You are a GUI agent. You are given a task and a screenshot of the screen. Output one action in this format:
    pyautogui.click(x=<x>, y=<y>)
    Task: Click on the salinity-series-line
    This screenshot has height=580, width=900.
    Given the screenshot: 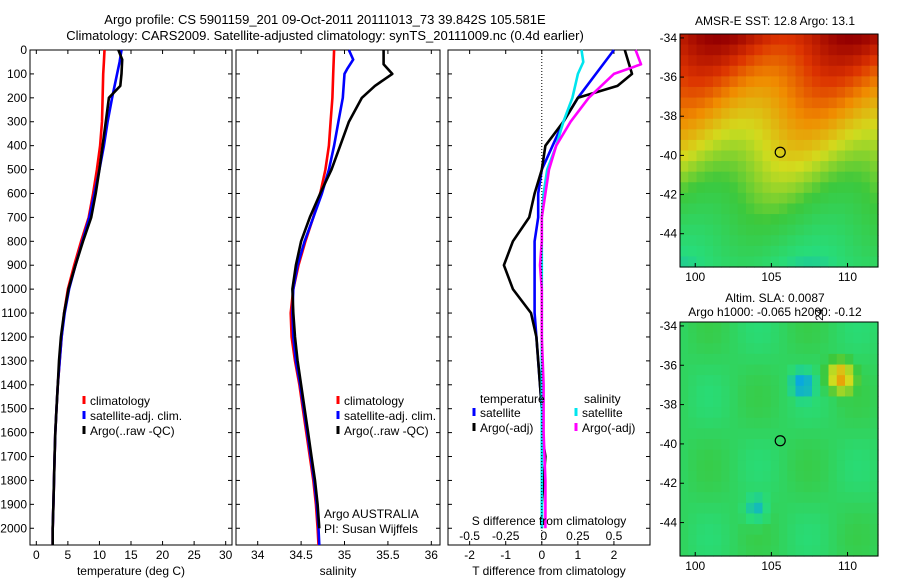 What is the action you would take?
    pyautogui.click(x=323, y=297)
    